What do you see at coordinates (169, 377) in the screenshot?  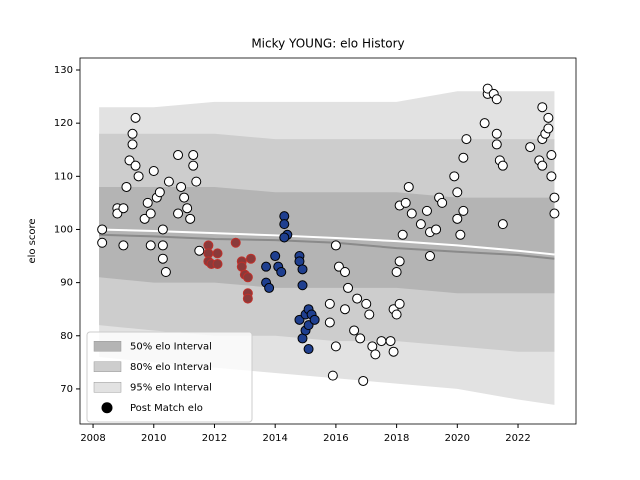 I see `legend-box` at bounding box center [169, 377].